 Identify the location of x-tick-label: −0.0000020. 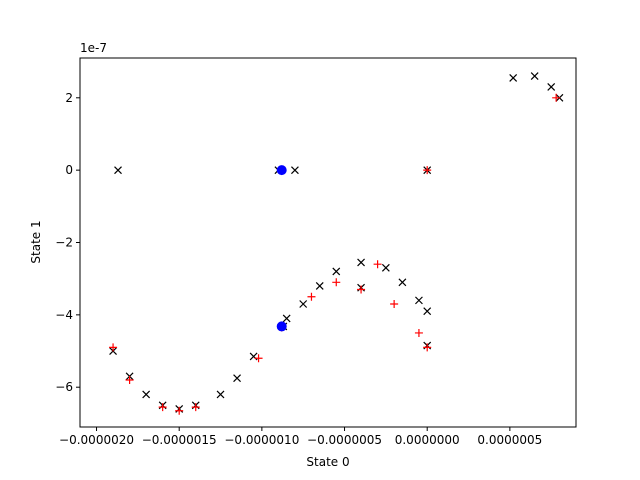
(96, 440).